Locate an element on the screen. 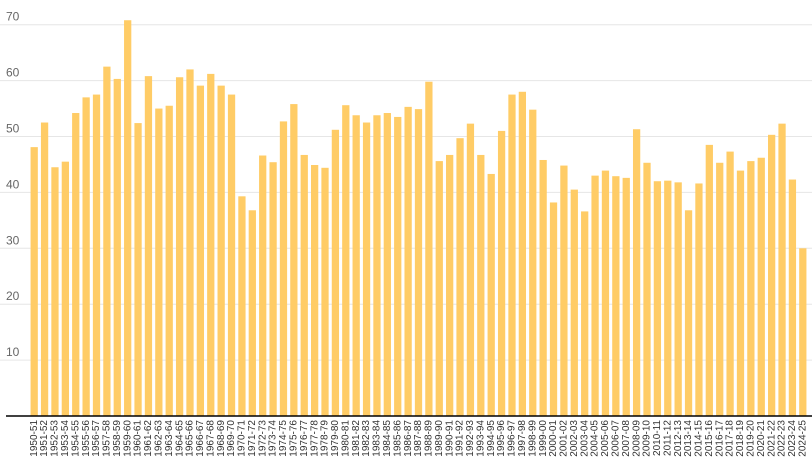 This screenshot has width=812, height=471. x-tick-label-2007-08: 2007-08 is located at coordinates (626, 438).